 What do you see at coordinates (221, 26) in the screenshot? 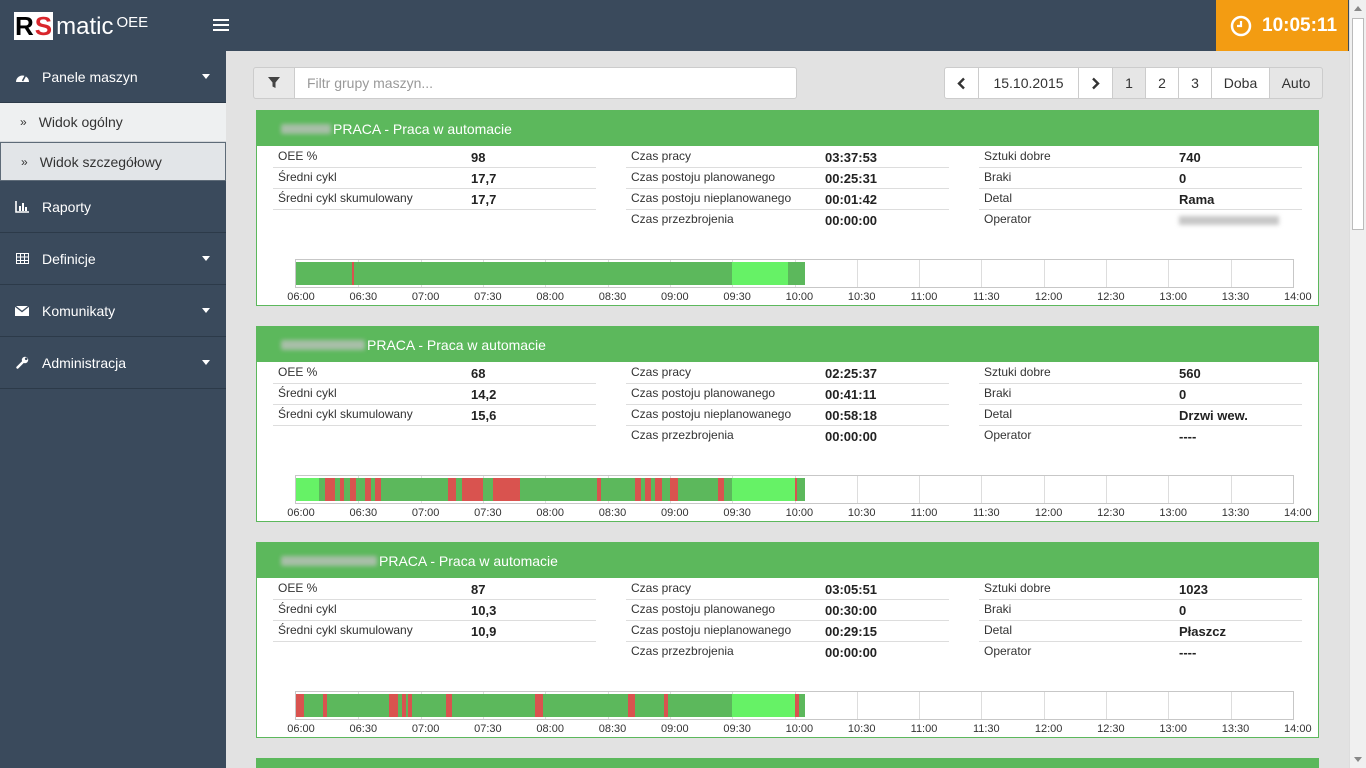
I see `menu-toggle-icon` at bounding box center [221, 26].